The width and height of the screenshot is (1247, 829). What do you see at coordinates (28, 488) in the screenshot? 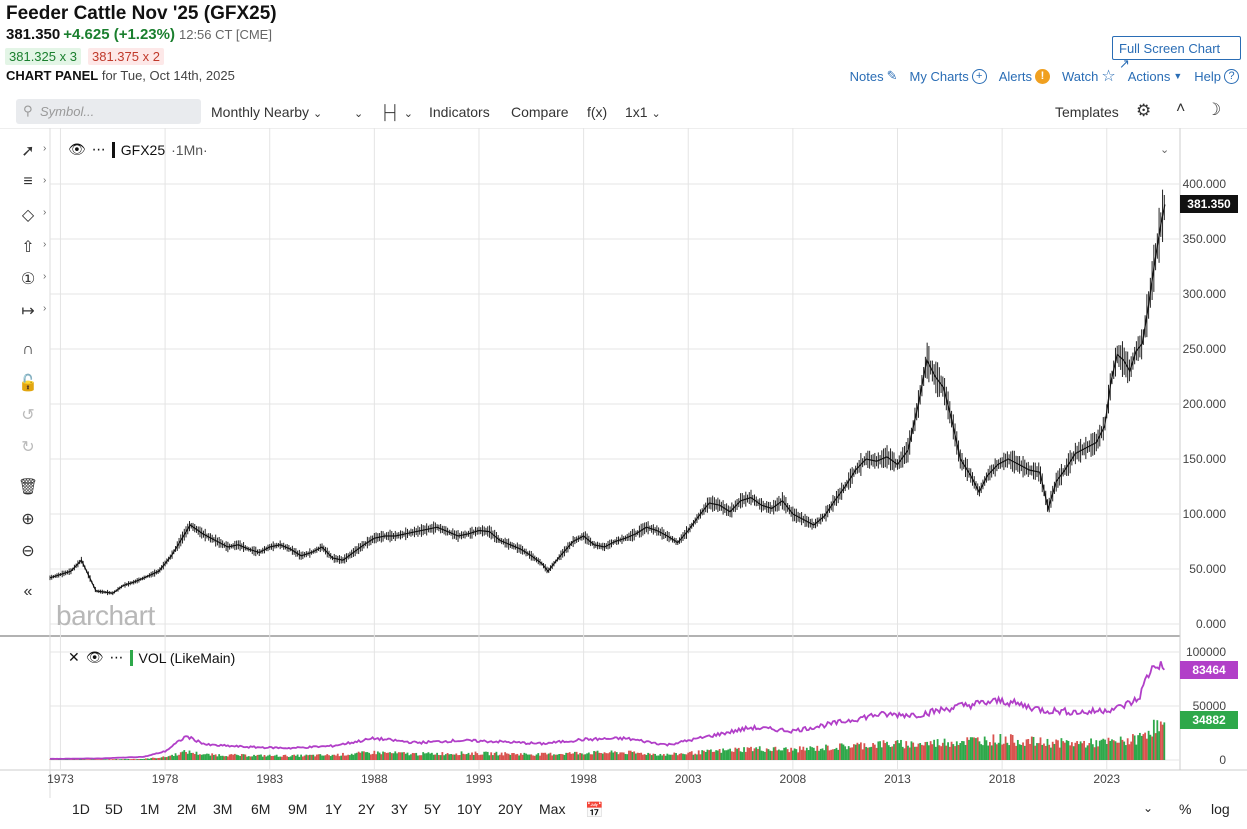
I see `delete-button: 🗑` at bounding box center [28, 488].